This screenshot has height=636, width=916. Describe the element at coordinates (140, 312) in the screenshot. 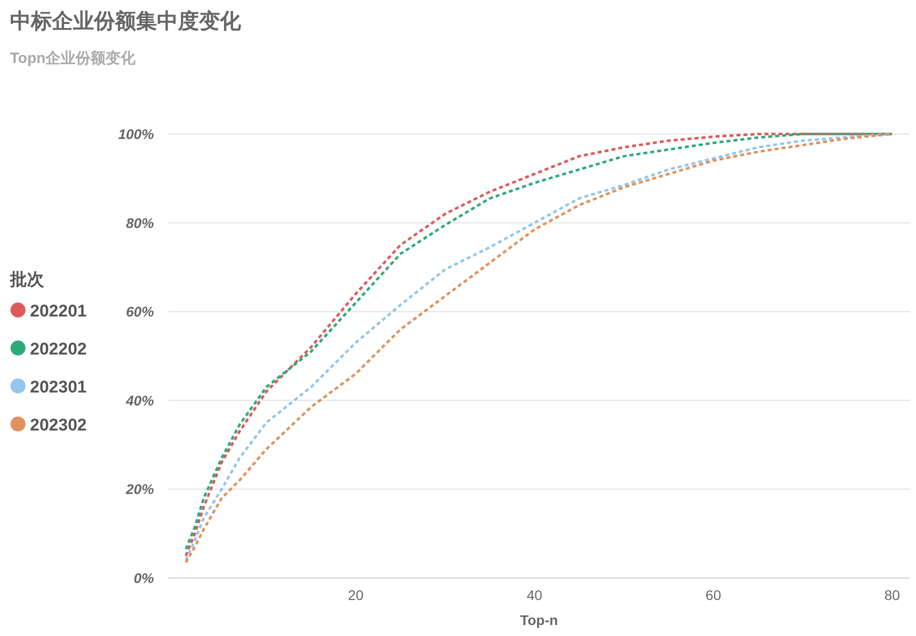

I see `y-tick-label: 60%` at that location.